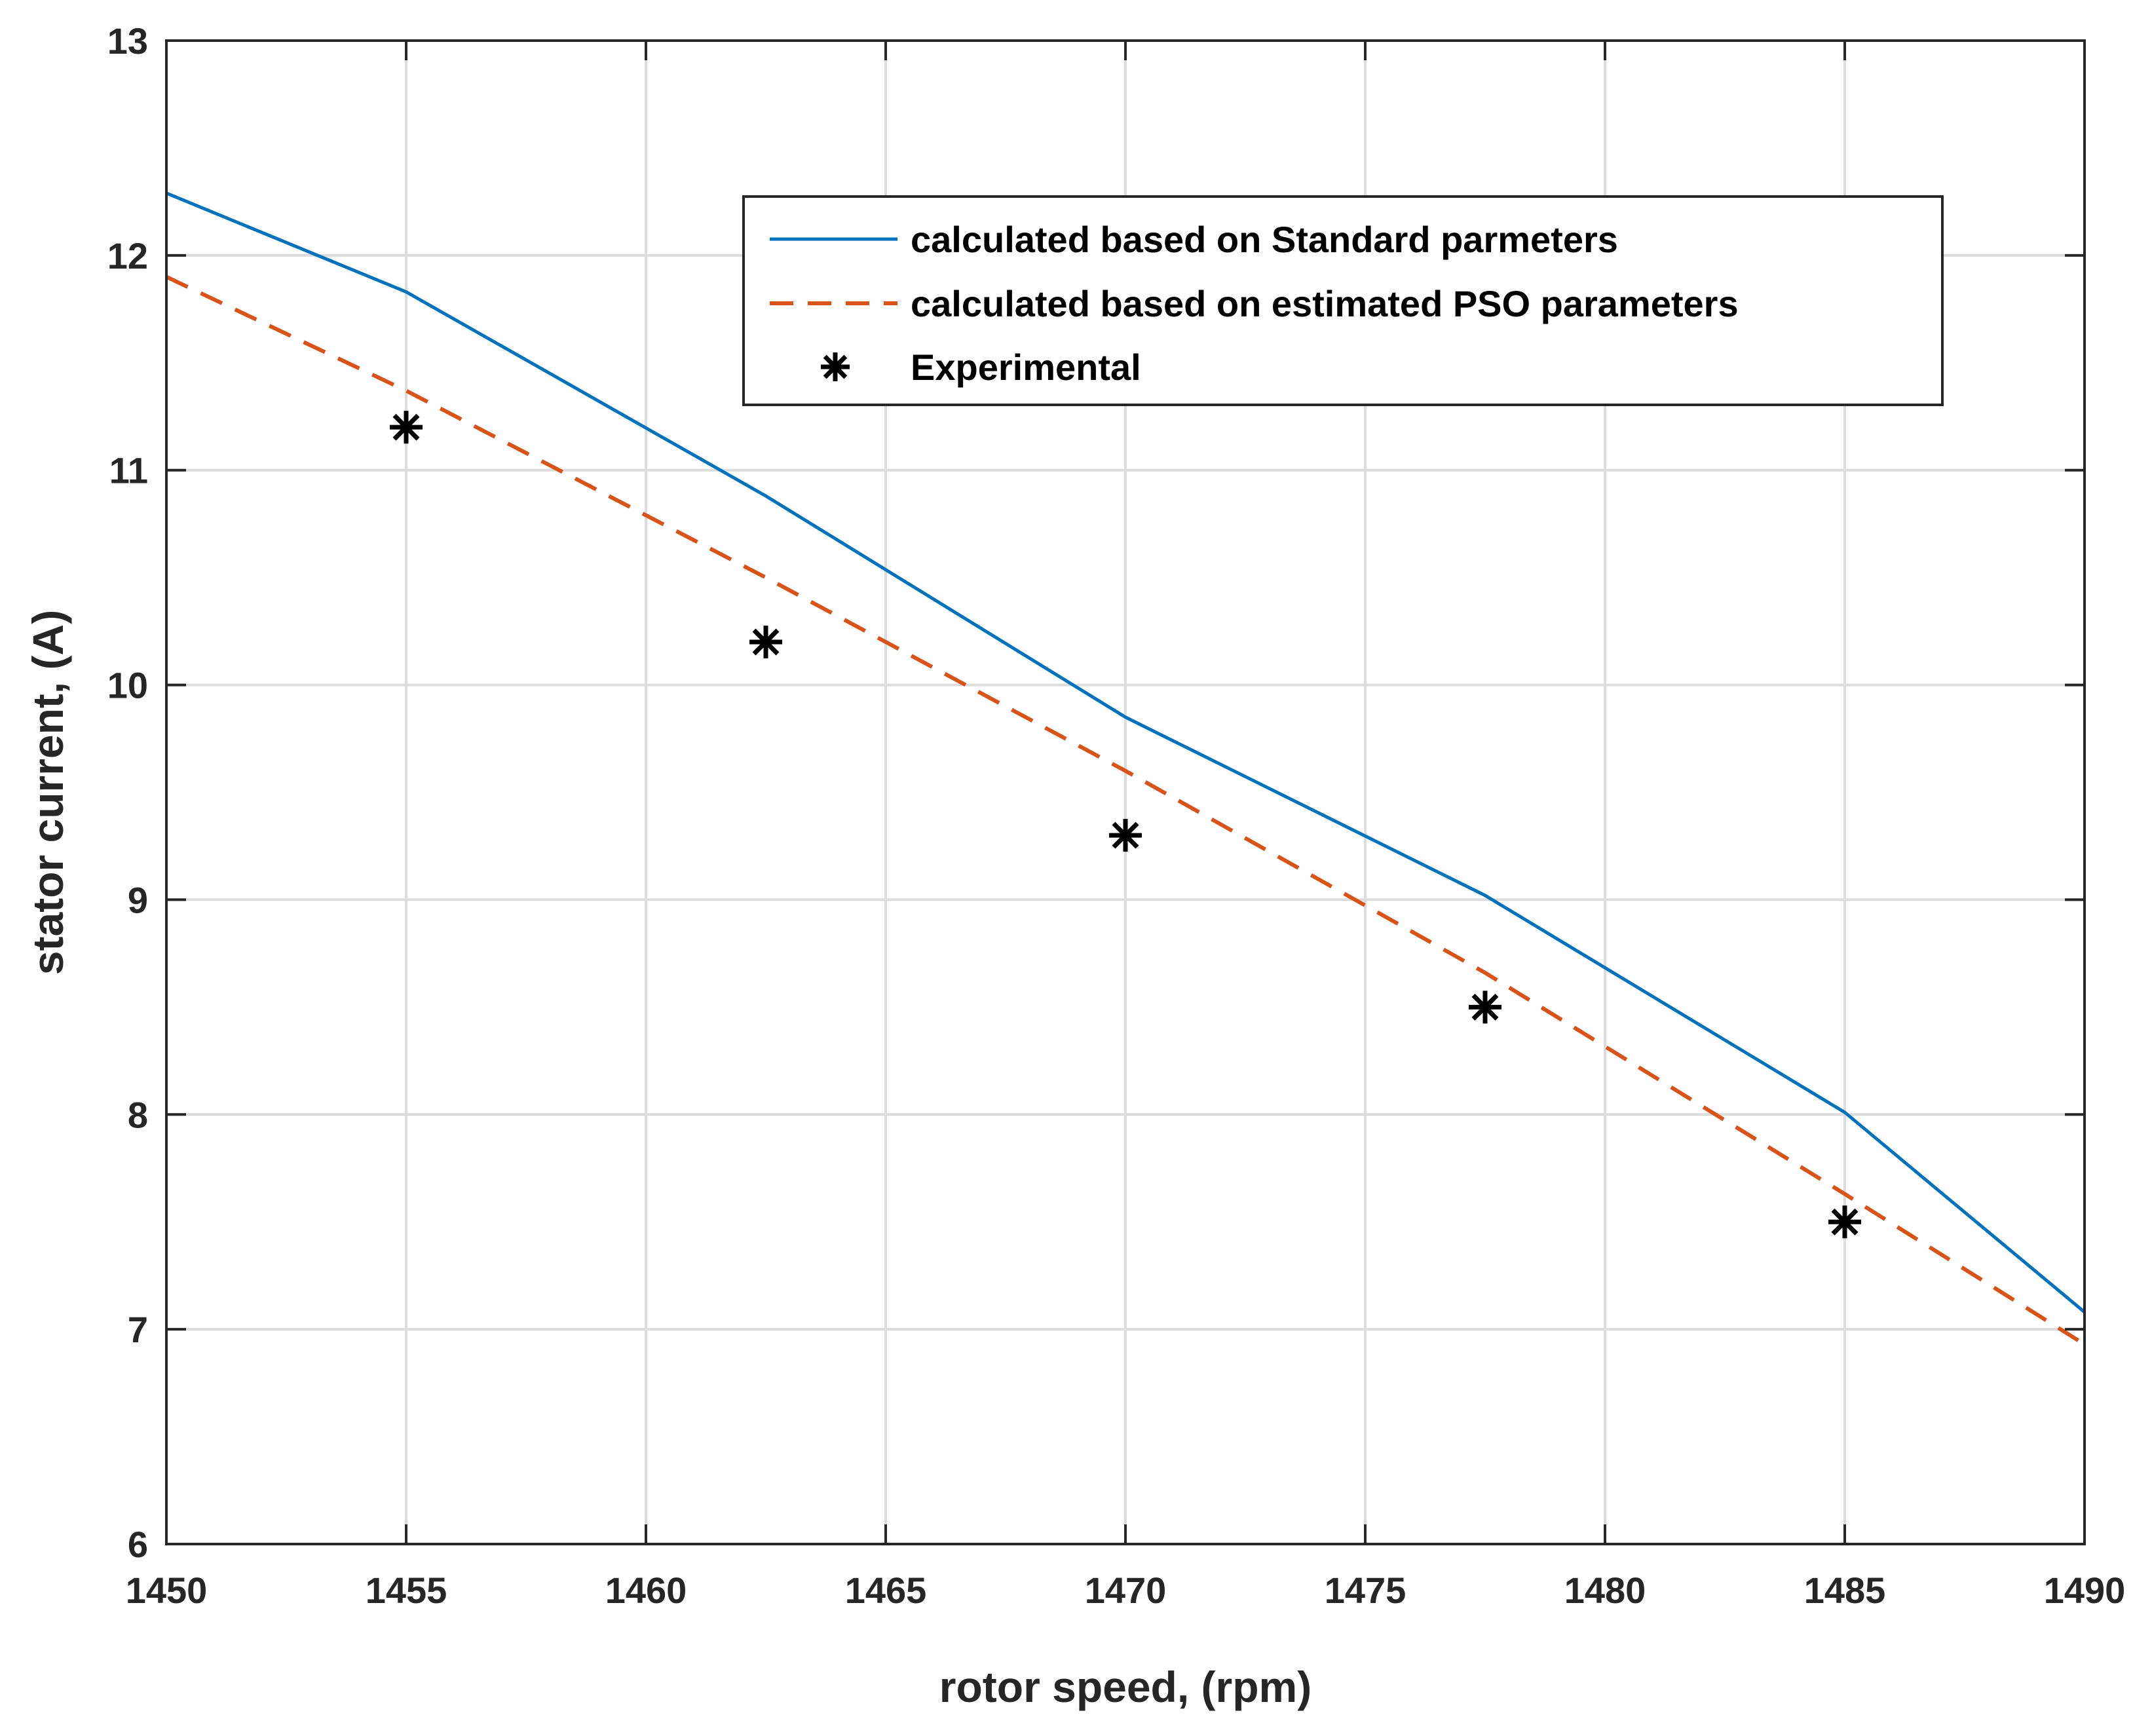  I want to click on y-tick-label: 8, so click(138, 1114).